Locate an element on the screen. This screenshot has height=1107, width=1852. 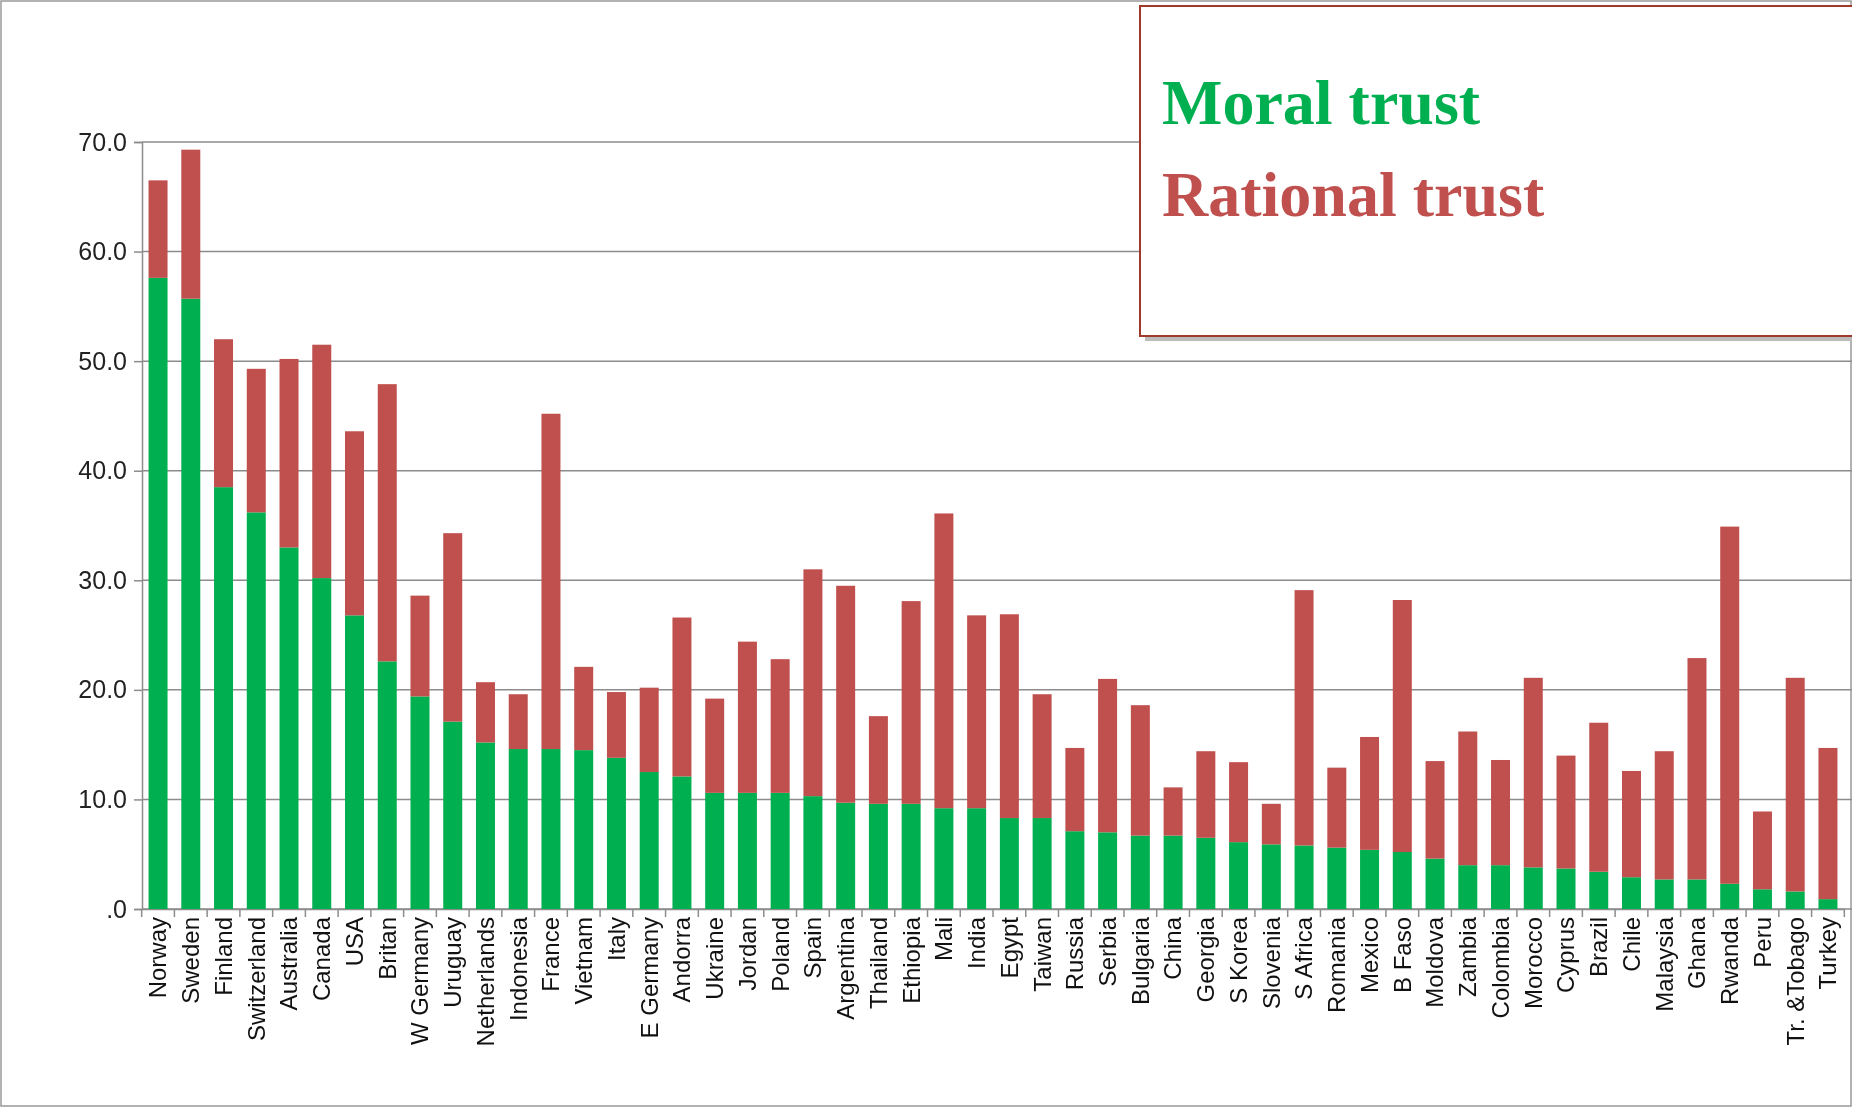
y-tick-label: 30.0 is located at coordinates (102, 579).